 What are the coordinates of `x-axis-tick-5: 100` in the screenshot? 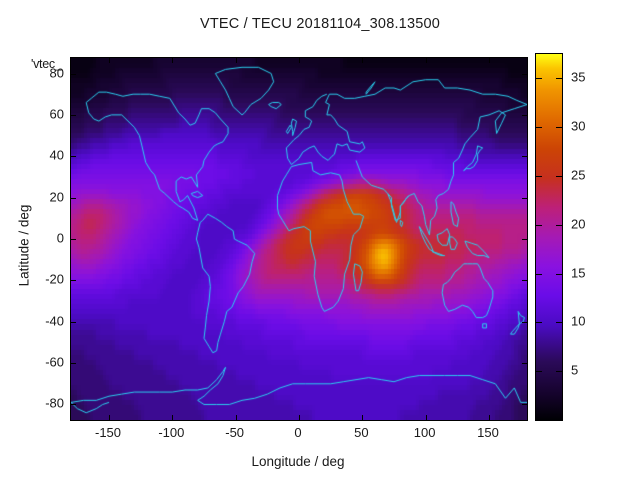 It's located at (424, 432).